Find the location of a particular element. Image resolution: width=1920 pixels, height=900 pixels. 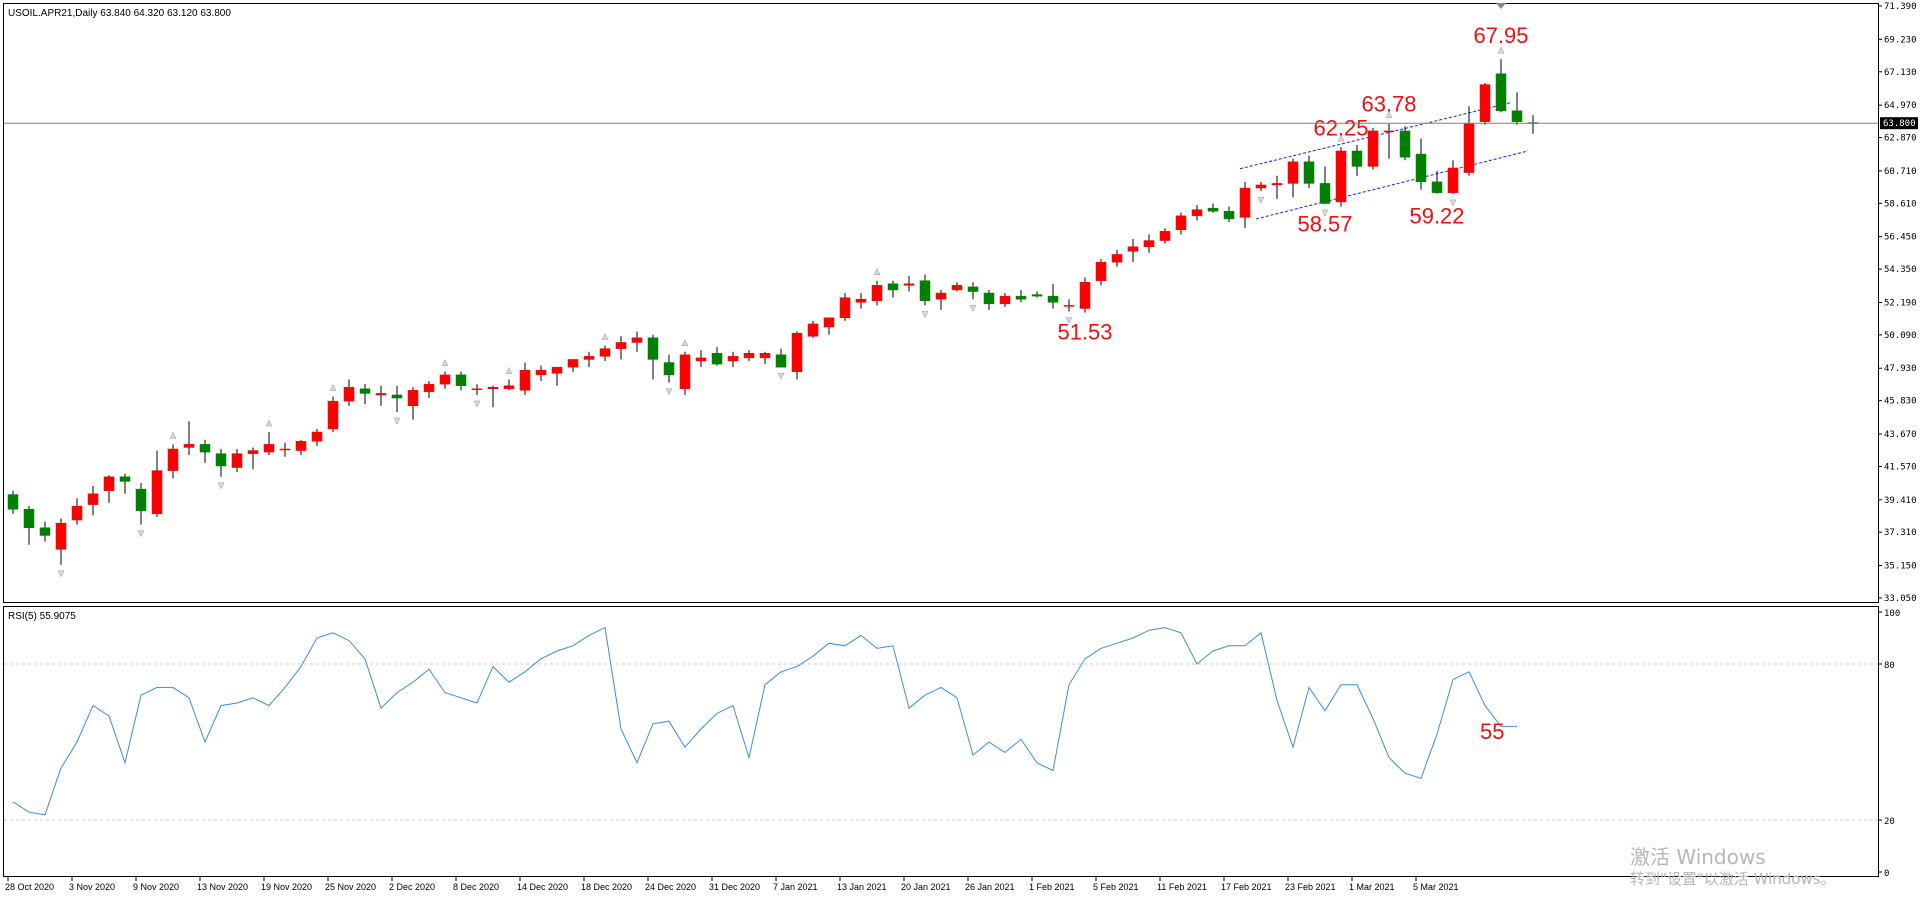

rsi-value-annotation: 55 is located at coordinates (1492, 731).